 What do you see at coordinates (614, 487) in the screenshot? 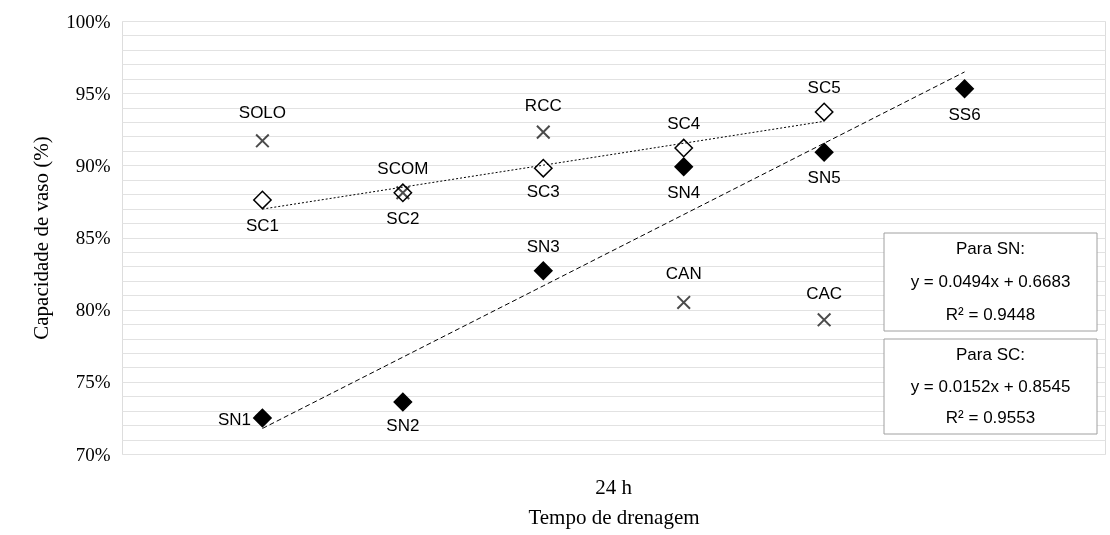
I see `text: 24 h` at bounding box center [614, 487].